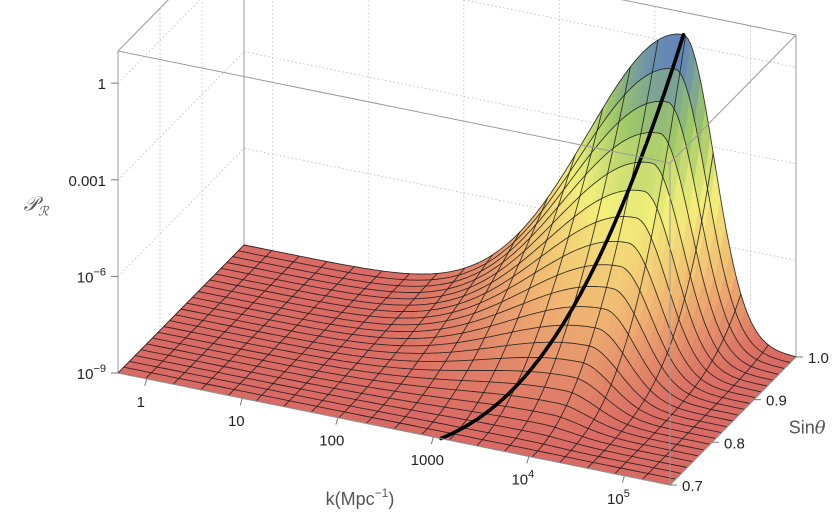 This screenshot has width=834, height=530. What do you see at coordinates (427, 460) in the screenshot?
I see `x-tick-label: 1000` at bounding box center [427, 460].